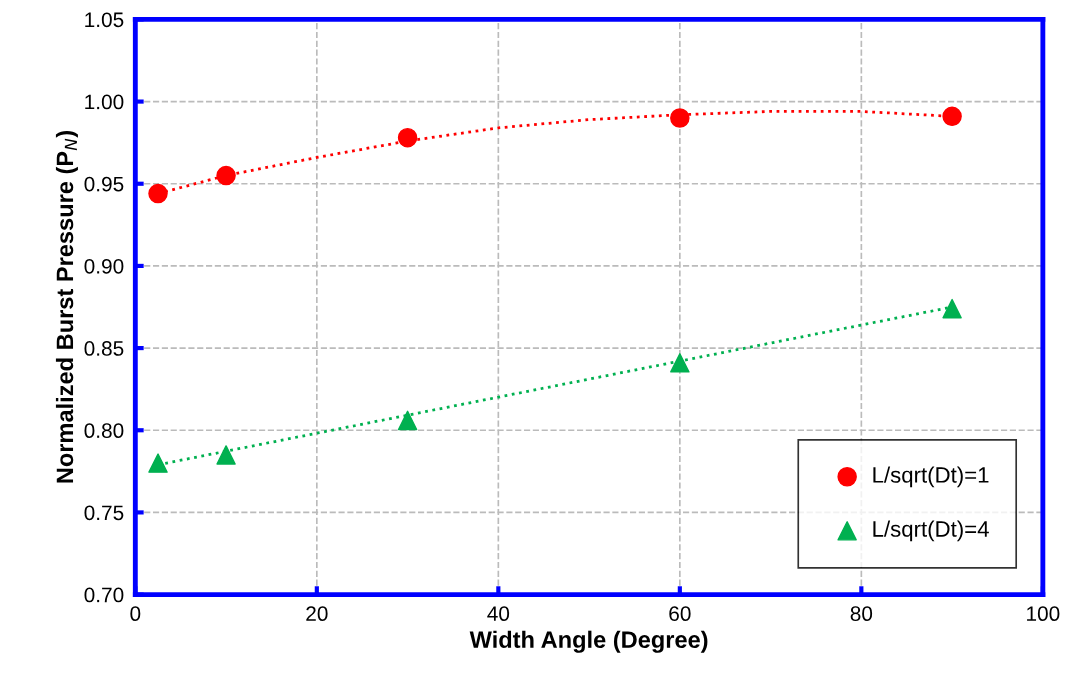 This screenshot has height=693, width=1074. Describe the element at coordinates (1043, 614) in the screenshot. I see `x-tick-label: 100` at that location.